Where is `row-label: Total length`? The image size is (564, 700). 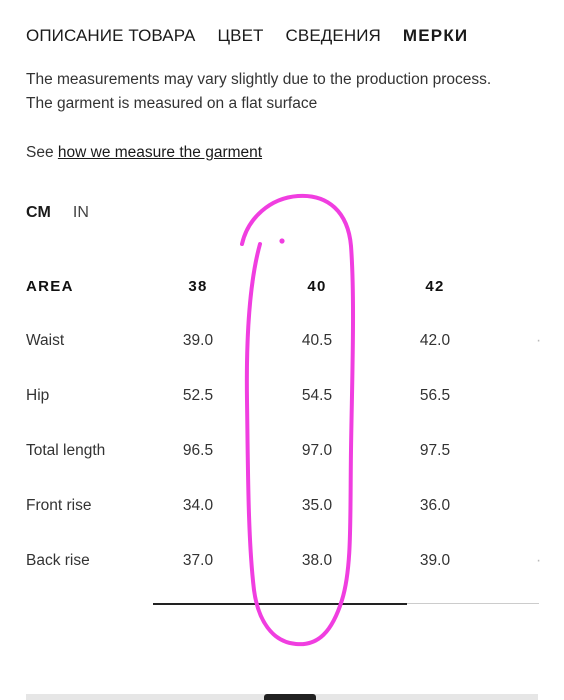 row-label: Total length is located at coordinates (66, 450).